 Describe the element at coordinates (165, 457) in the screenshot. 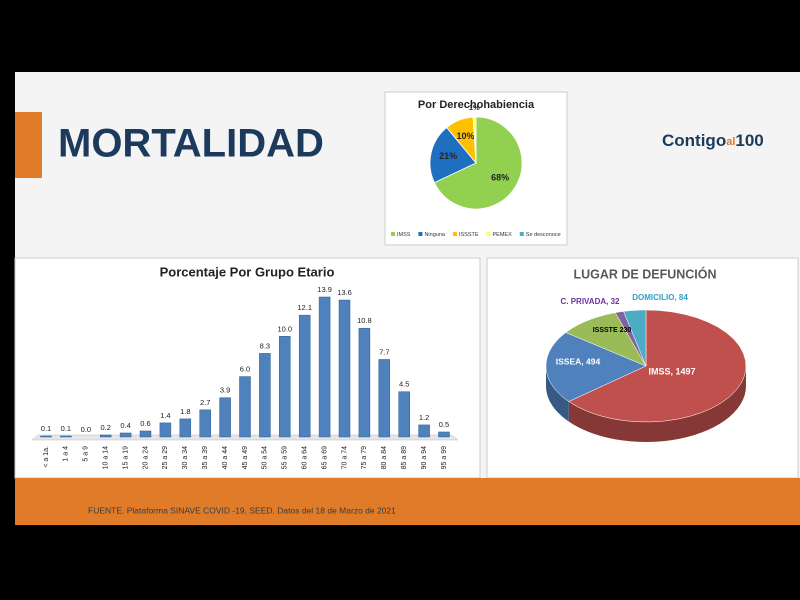

I see `x-tick-label: 25 a 29` at that location.